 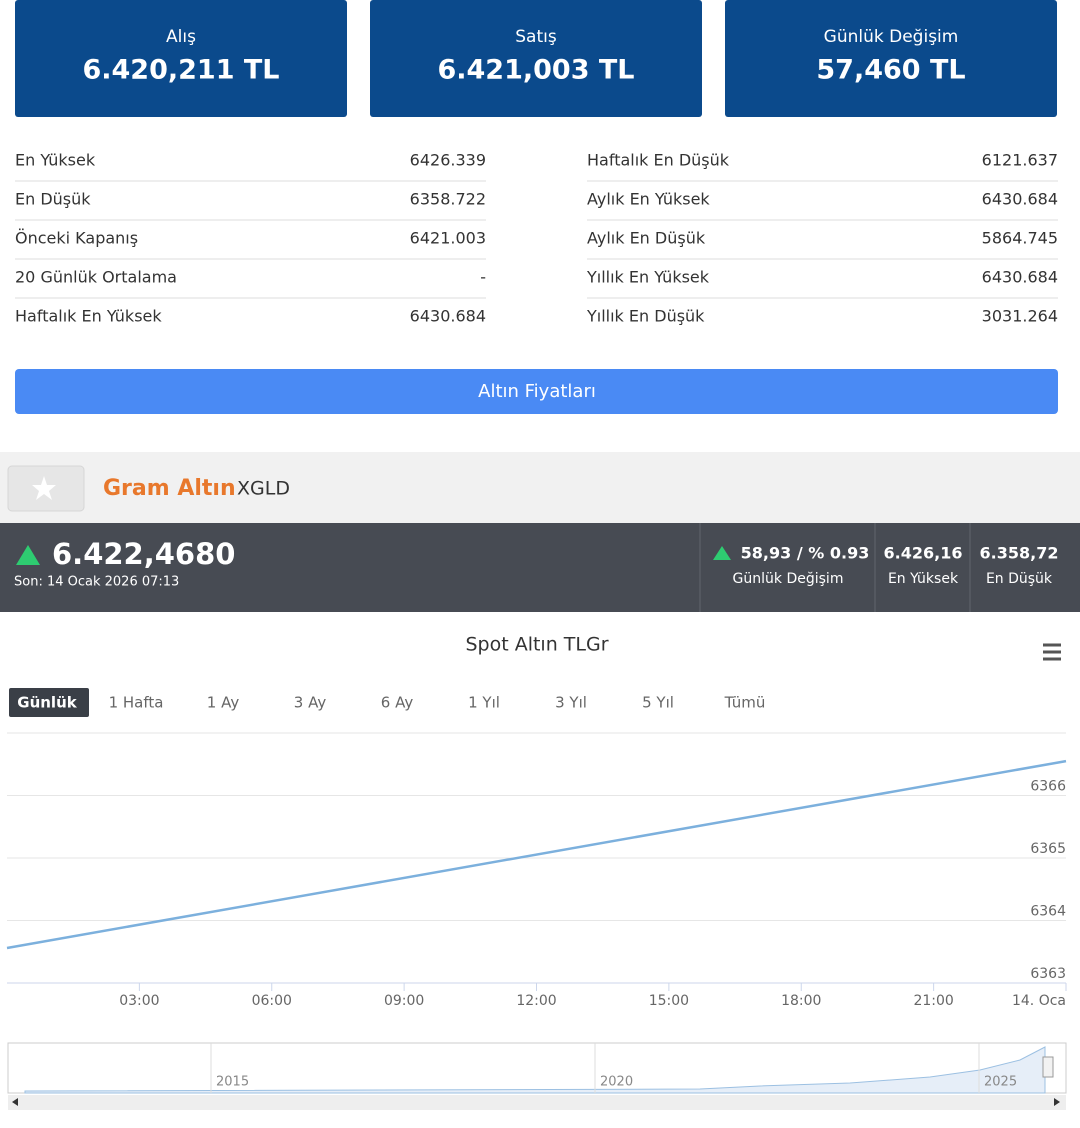 I want to click on x-tick-label: 03:00, so click(x=139, y=1001).